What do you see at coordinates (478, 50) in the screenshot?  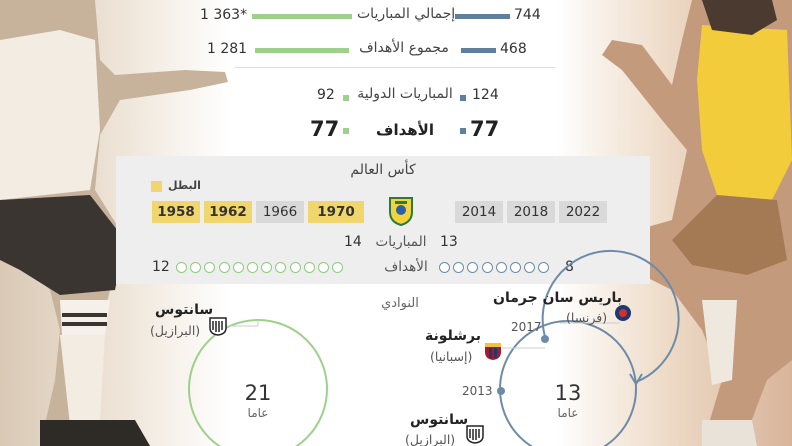 I see `total-goals-right-bar` at bounding box center [478, 50].